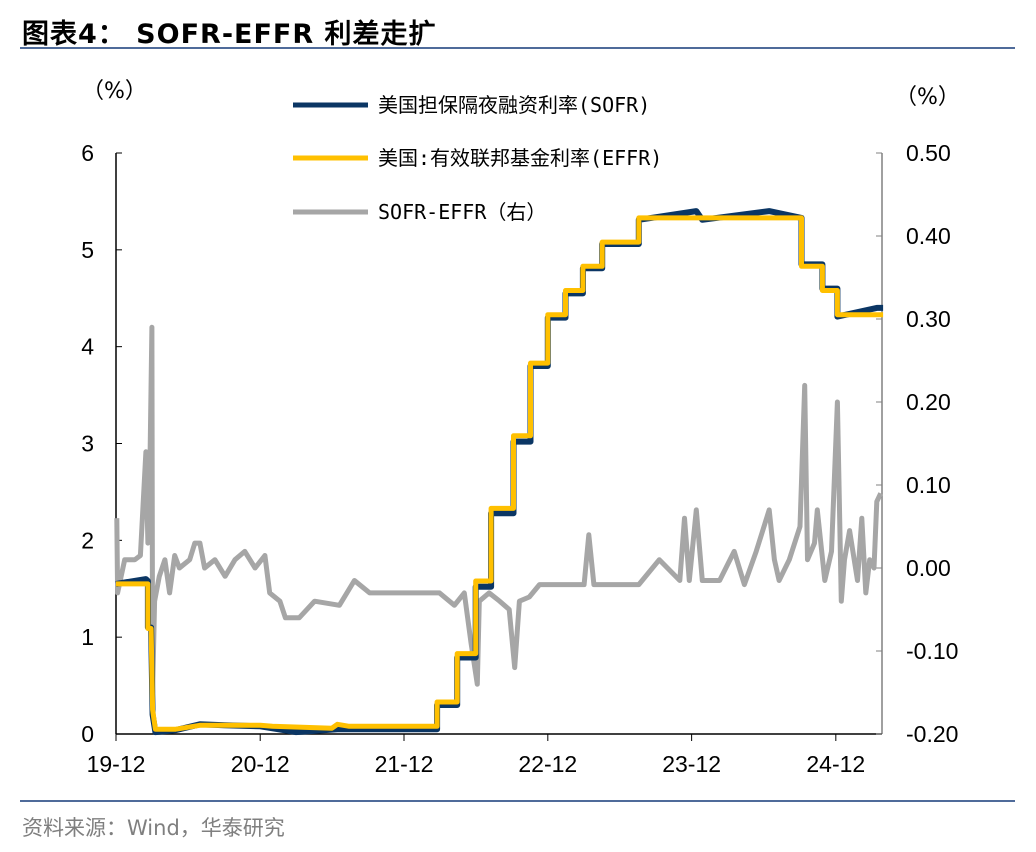  I want to click on footer-divider, so click(517, 801).